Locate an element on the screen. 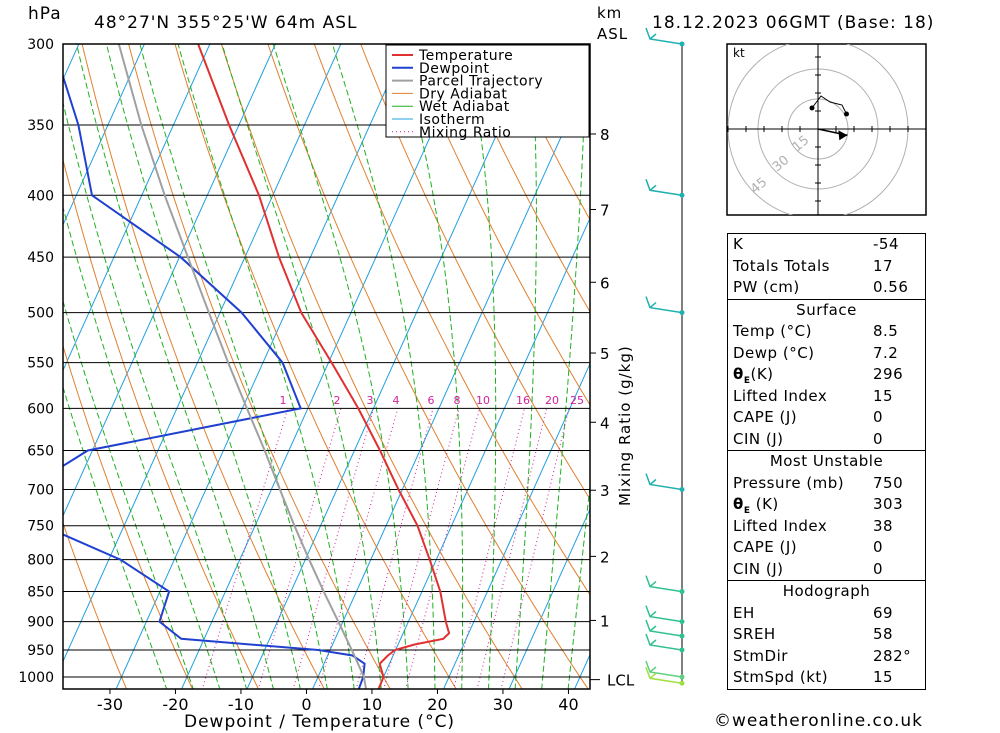  legend-entry: Dry Adiabat is located at coordinates (463, 94).